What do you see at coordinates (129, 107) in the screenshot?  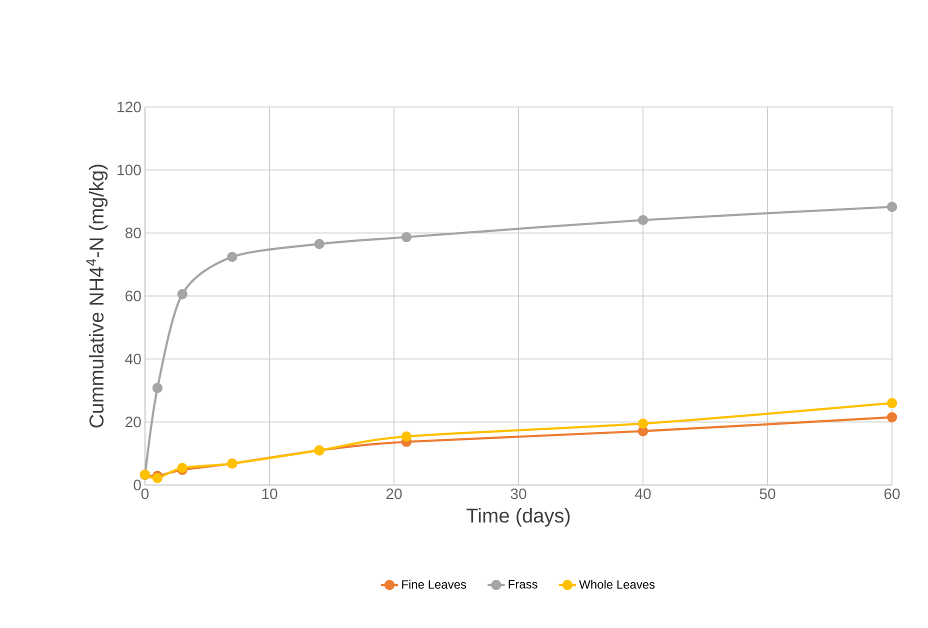 I see `y-tick-label: 120` at bounding box center [129, 107].